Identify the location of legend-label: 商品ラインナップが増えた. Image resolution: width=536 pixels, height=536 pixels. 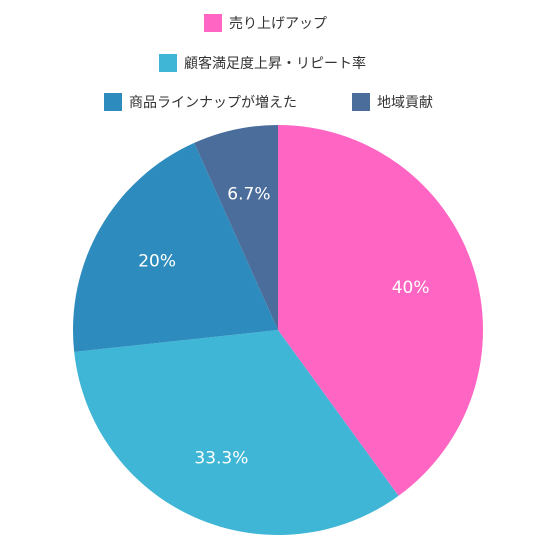
(213, 103).